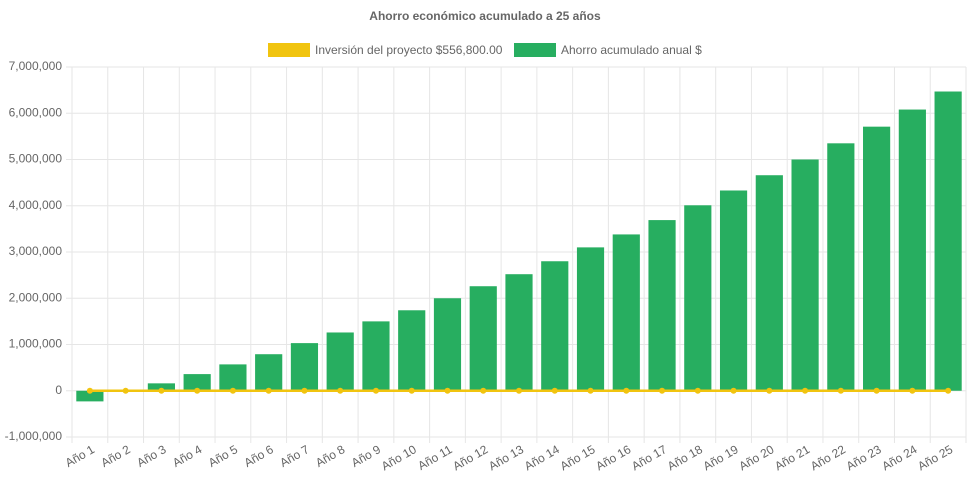  What do you see at coordinates (34, 436) in the screenshot?
I see `y-tick-label: -1,000,000` at bounding box center [34, 436].